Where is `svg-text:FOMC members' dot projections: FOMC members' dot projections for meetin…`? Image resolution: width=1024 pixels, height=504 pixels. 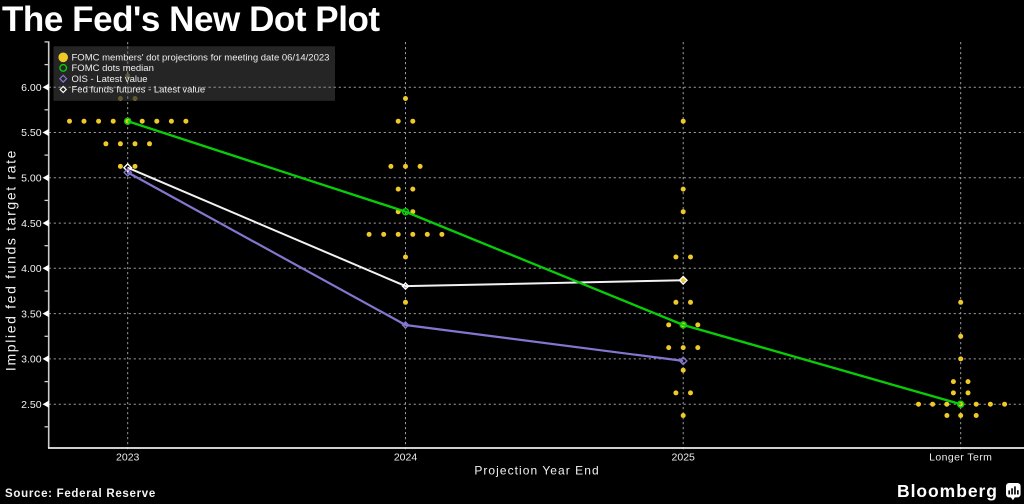
svg-text:FOMC members' dot projections: FOMC members' dot projections for meetin… is located at coordinates (201, 58).